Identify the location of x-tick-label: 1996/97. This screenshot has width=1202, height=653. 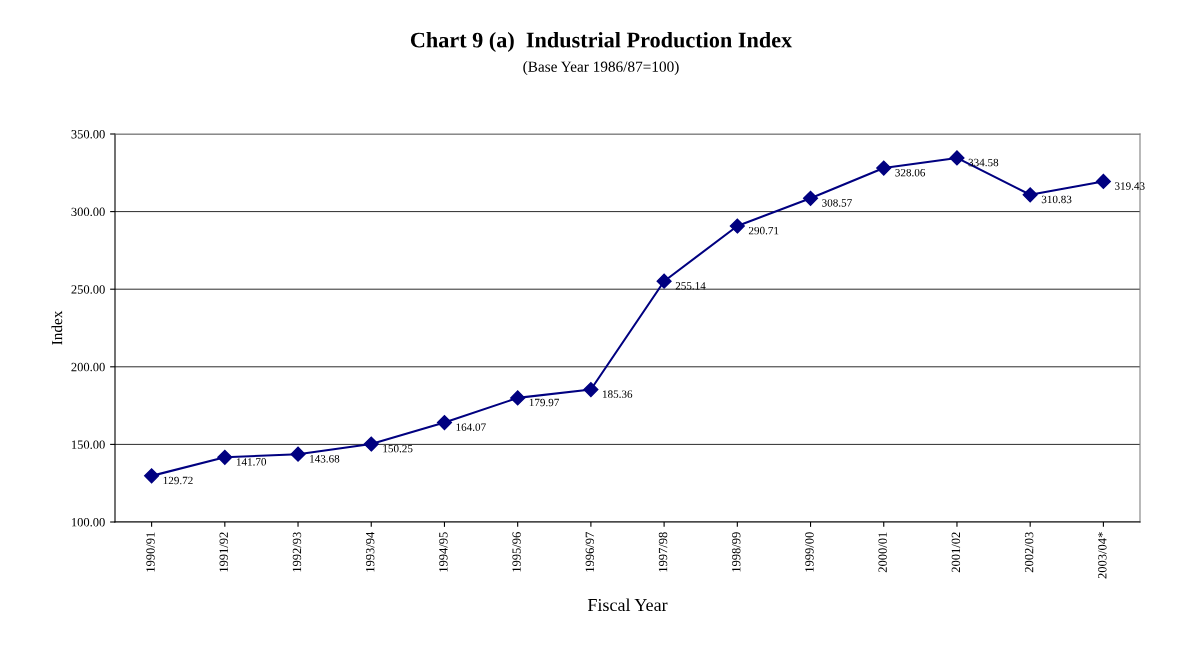
(590, 552).